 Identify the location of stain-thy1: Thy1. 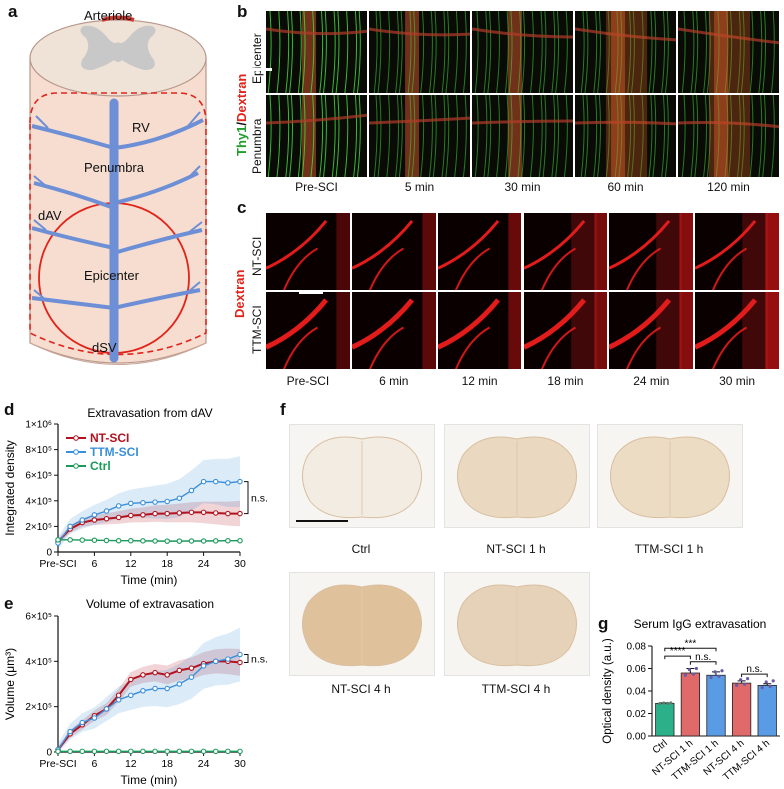
(241, 140).